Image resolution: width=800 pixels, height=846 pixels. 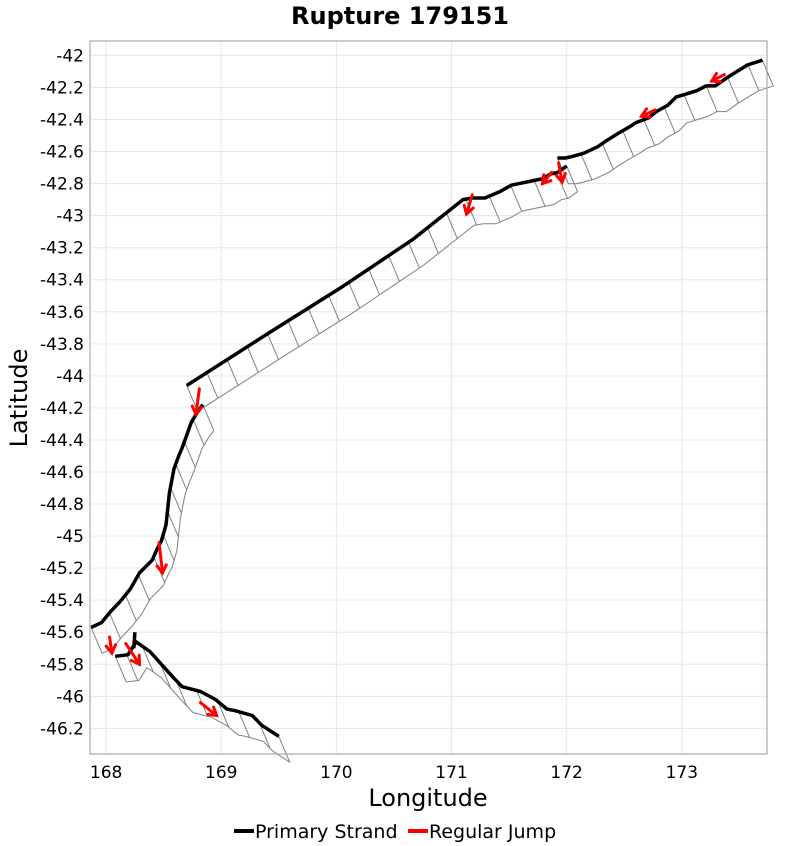 I want to click on y-tick-label: -43.8, so click(x=62, y=345).